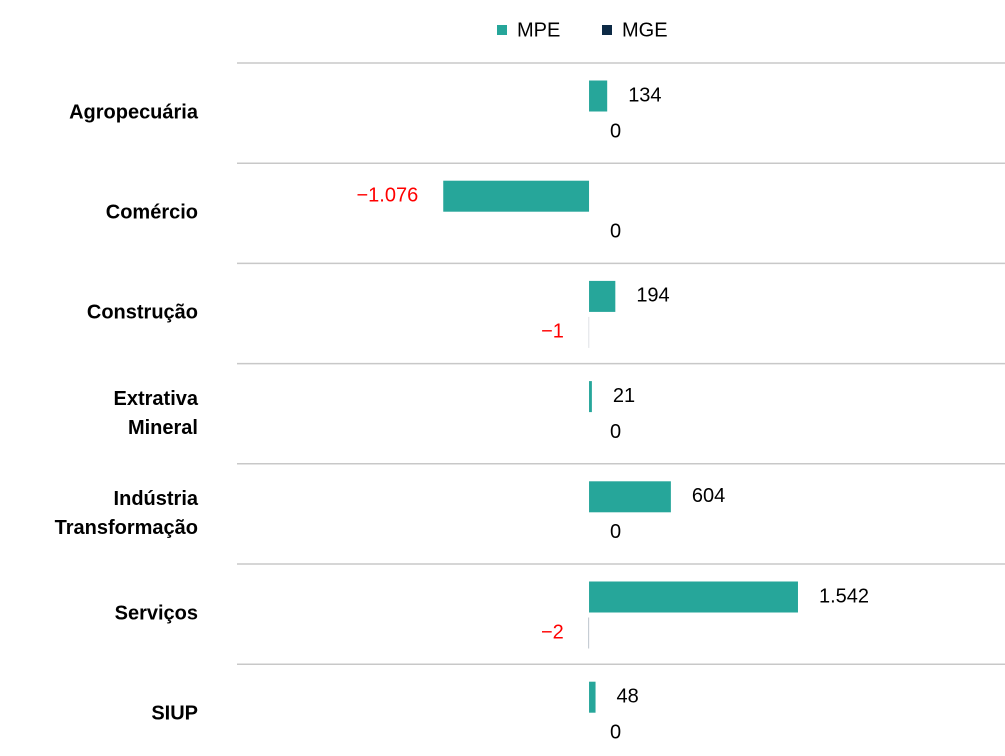  I want to click on category-label: Agropecuária, so click(133, 112).